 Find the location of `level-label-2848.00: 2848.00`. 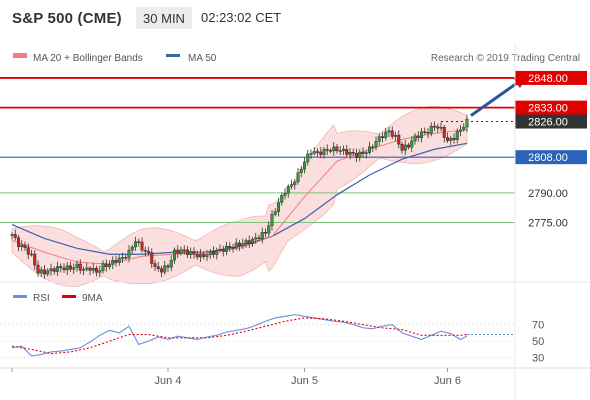

level-label-2848.00: 2848.00 is located at coordinates (548, 79).